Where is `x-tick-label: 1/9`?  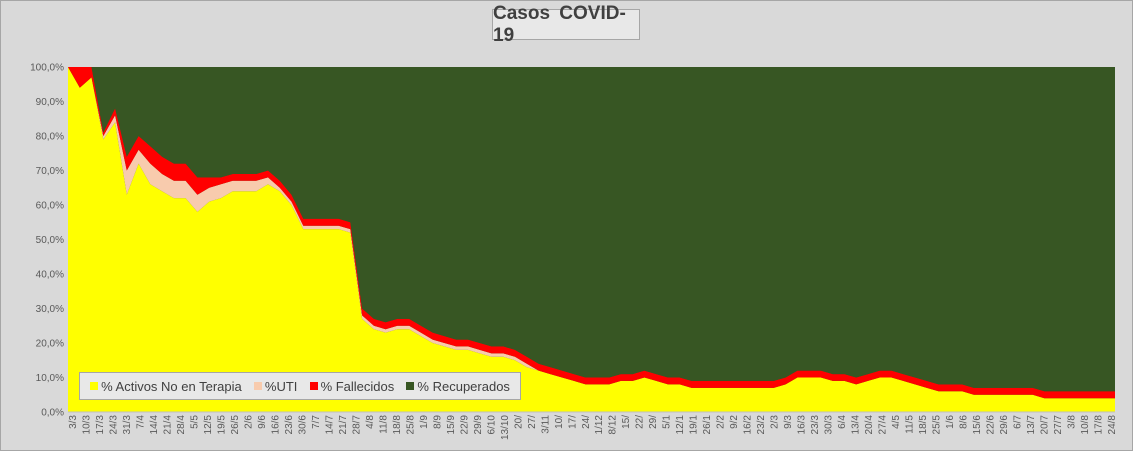
x-tick-label: 1/9 is located at coordinates (424, 422).